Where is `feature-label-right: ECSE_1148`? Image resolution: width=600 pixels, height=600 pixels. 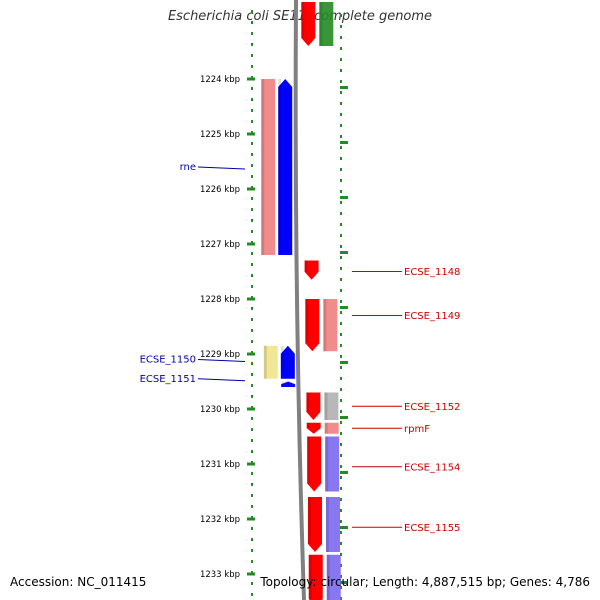
feature-label-right: ECSE_1148 is located at coordinates (406, 272).